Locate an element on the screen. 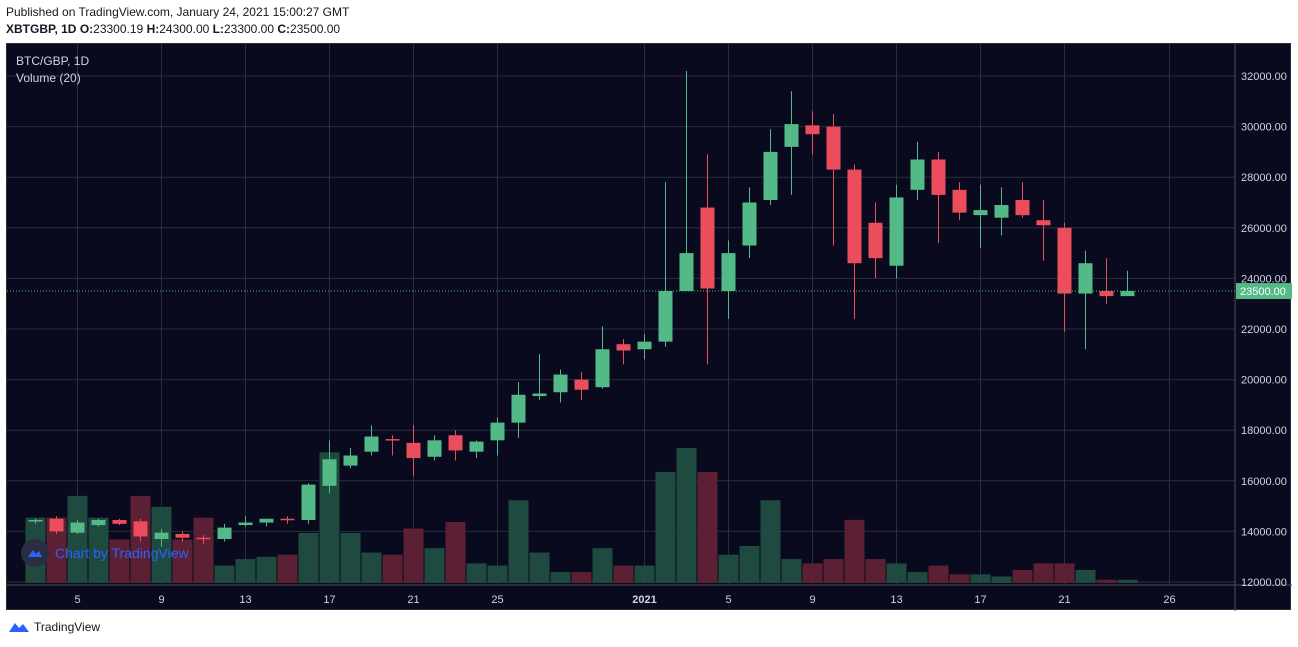 The height and width of the screenshot is (647, 1298). last-price-label: 23500.00 is located at coordinates (1263, 292).